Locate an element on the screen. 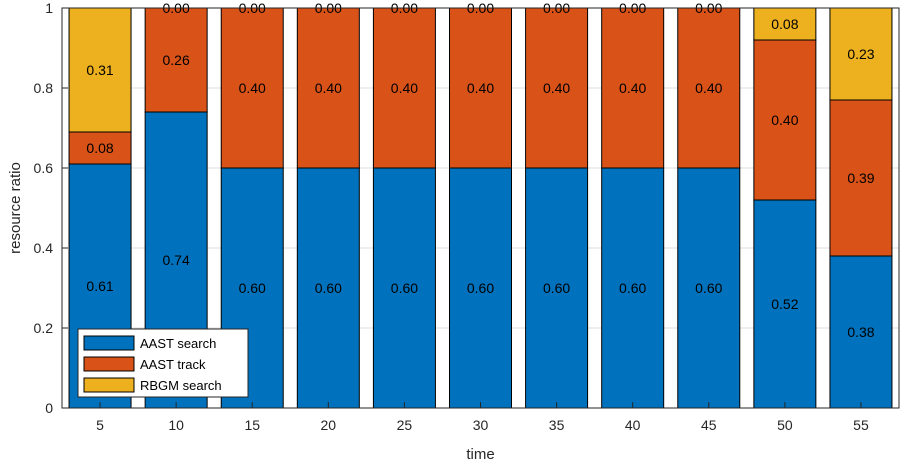 This screenshot has width=907, height=464. x-tick-label: 55 is located at coordinates (861, 425).